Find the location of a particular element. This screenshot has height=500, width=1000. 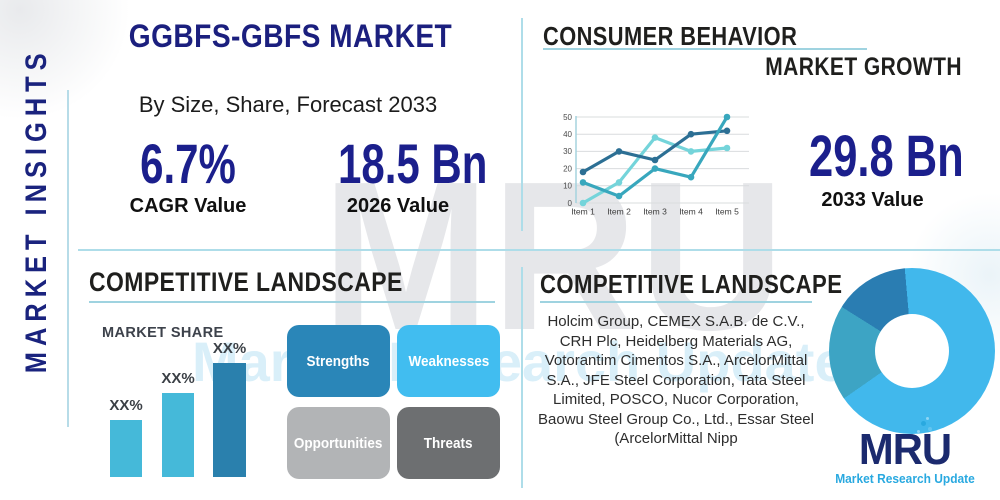

swot-card-weaknesses: Weaknesses is located at coordinates (448, 361).